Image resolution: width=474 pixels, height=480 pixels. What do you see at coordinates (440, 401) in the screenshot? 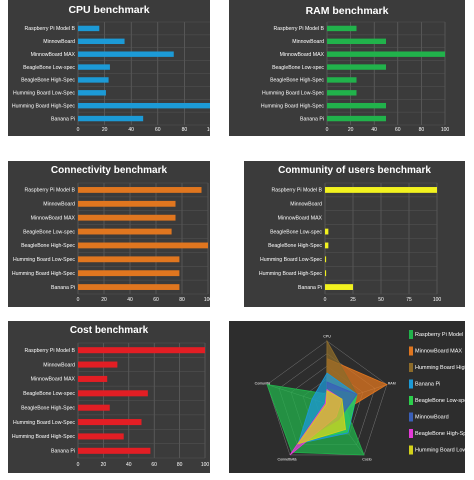
I see `legend-label: BeagleBone Low-spec` at bounding box center [440, 401].